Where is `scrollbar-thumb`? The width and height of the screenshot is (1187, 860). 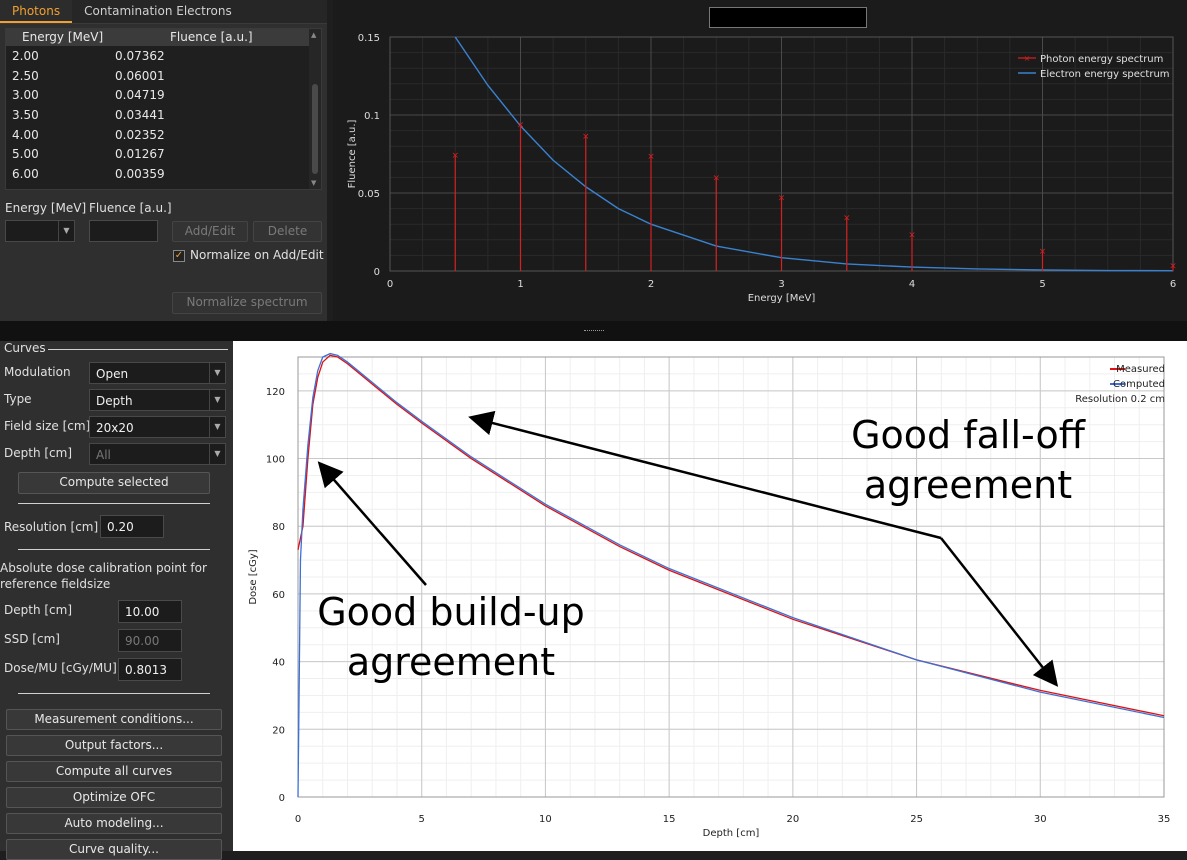
scrollbar-thumb is located at coordinates (315, 129).